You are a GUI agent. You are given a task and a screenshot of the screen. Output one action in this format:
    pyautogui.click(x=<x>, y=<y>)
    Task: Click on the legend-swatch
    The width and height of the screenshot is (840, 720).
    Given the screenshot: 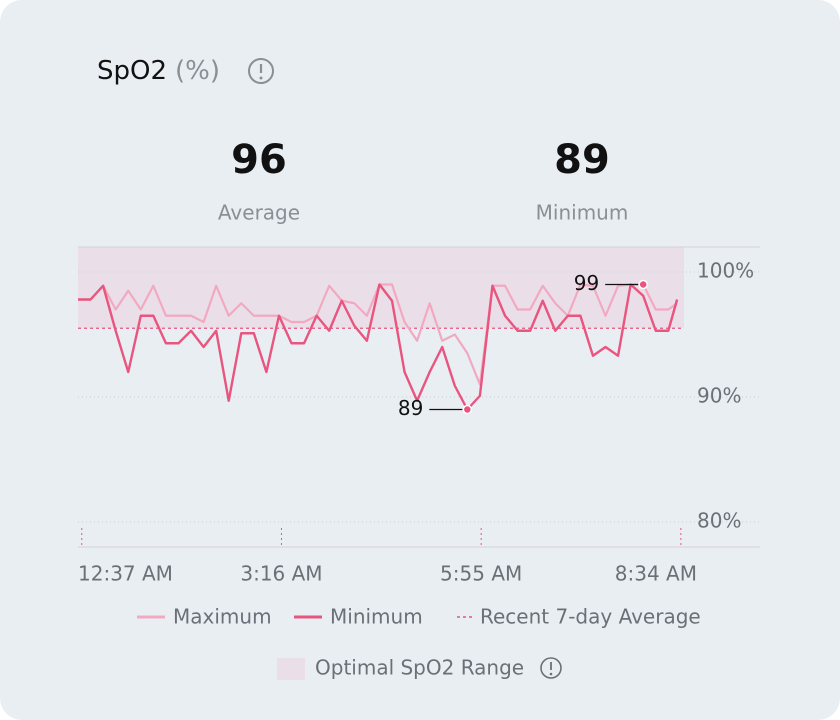 What is the action you would take?
    pyautogui.click(x=291, y=669)
    